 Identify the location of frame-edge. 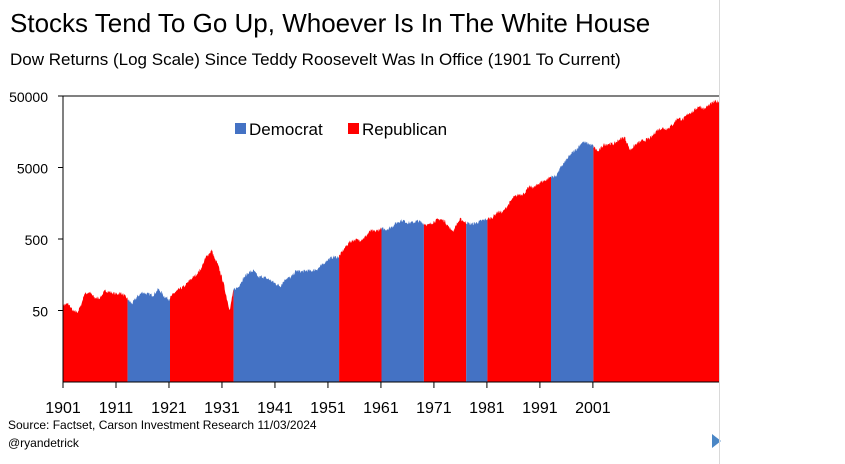
(719, 232).